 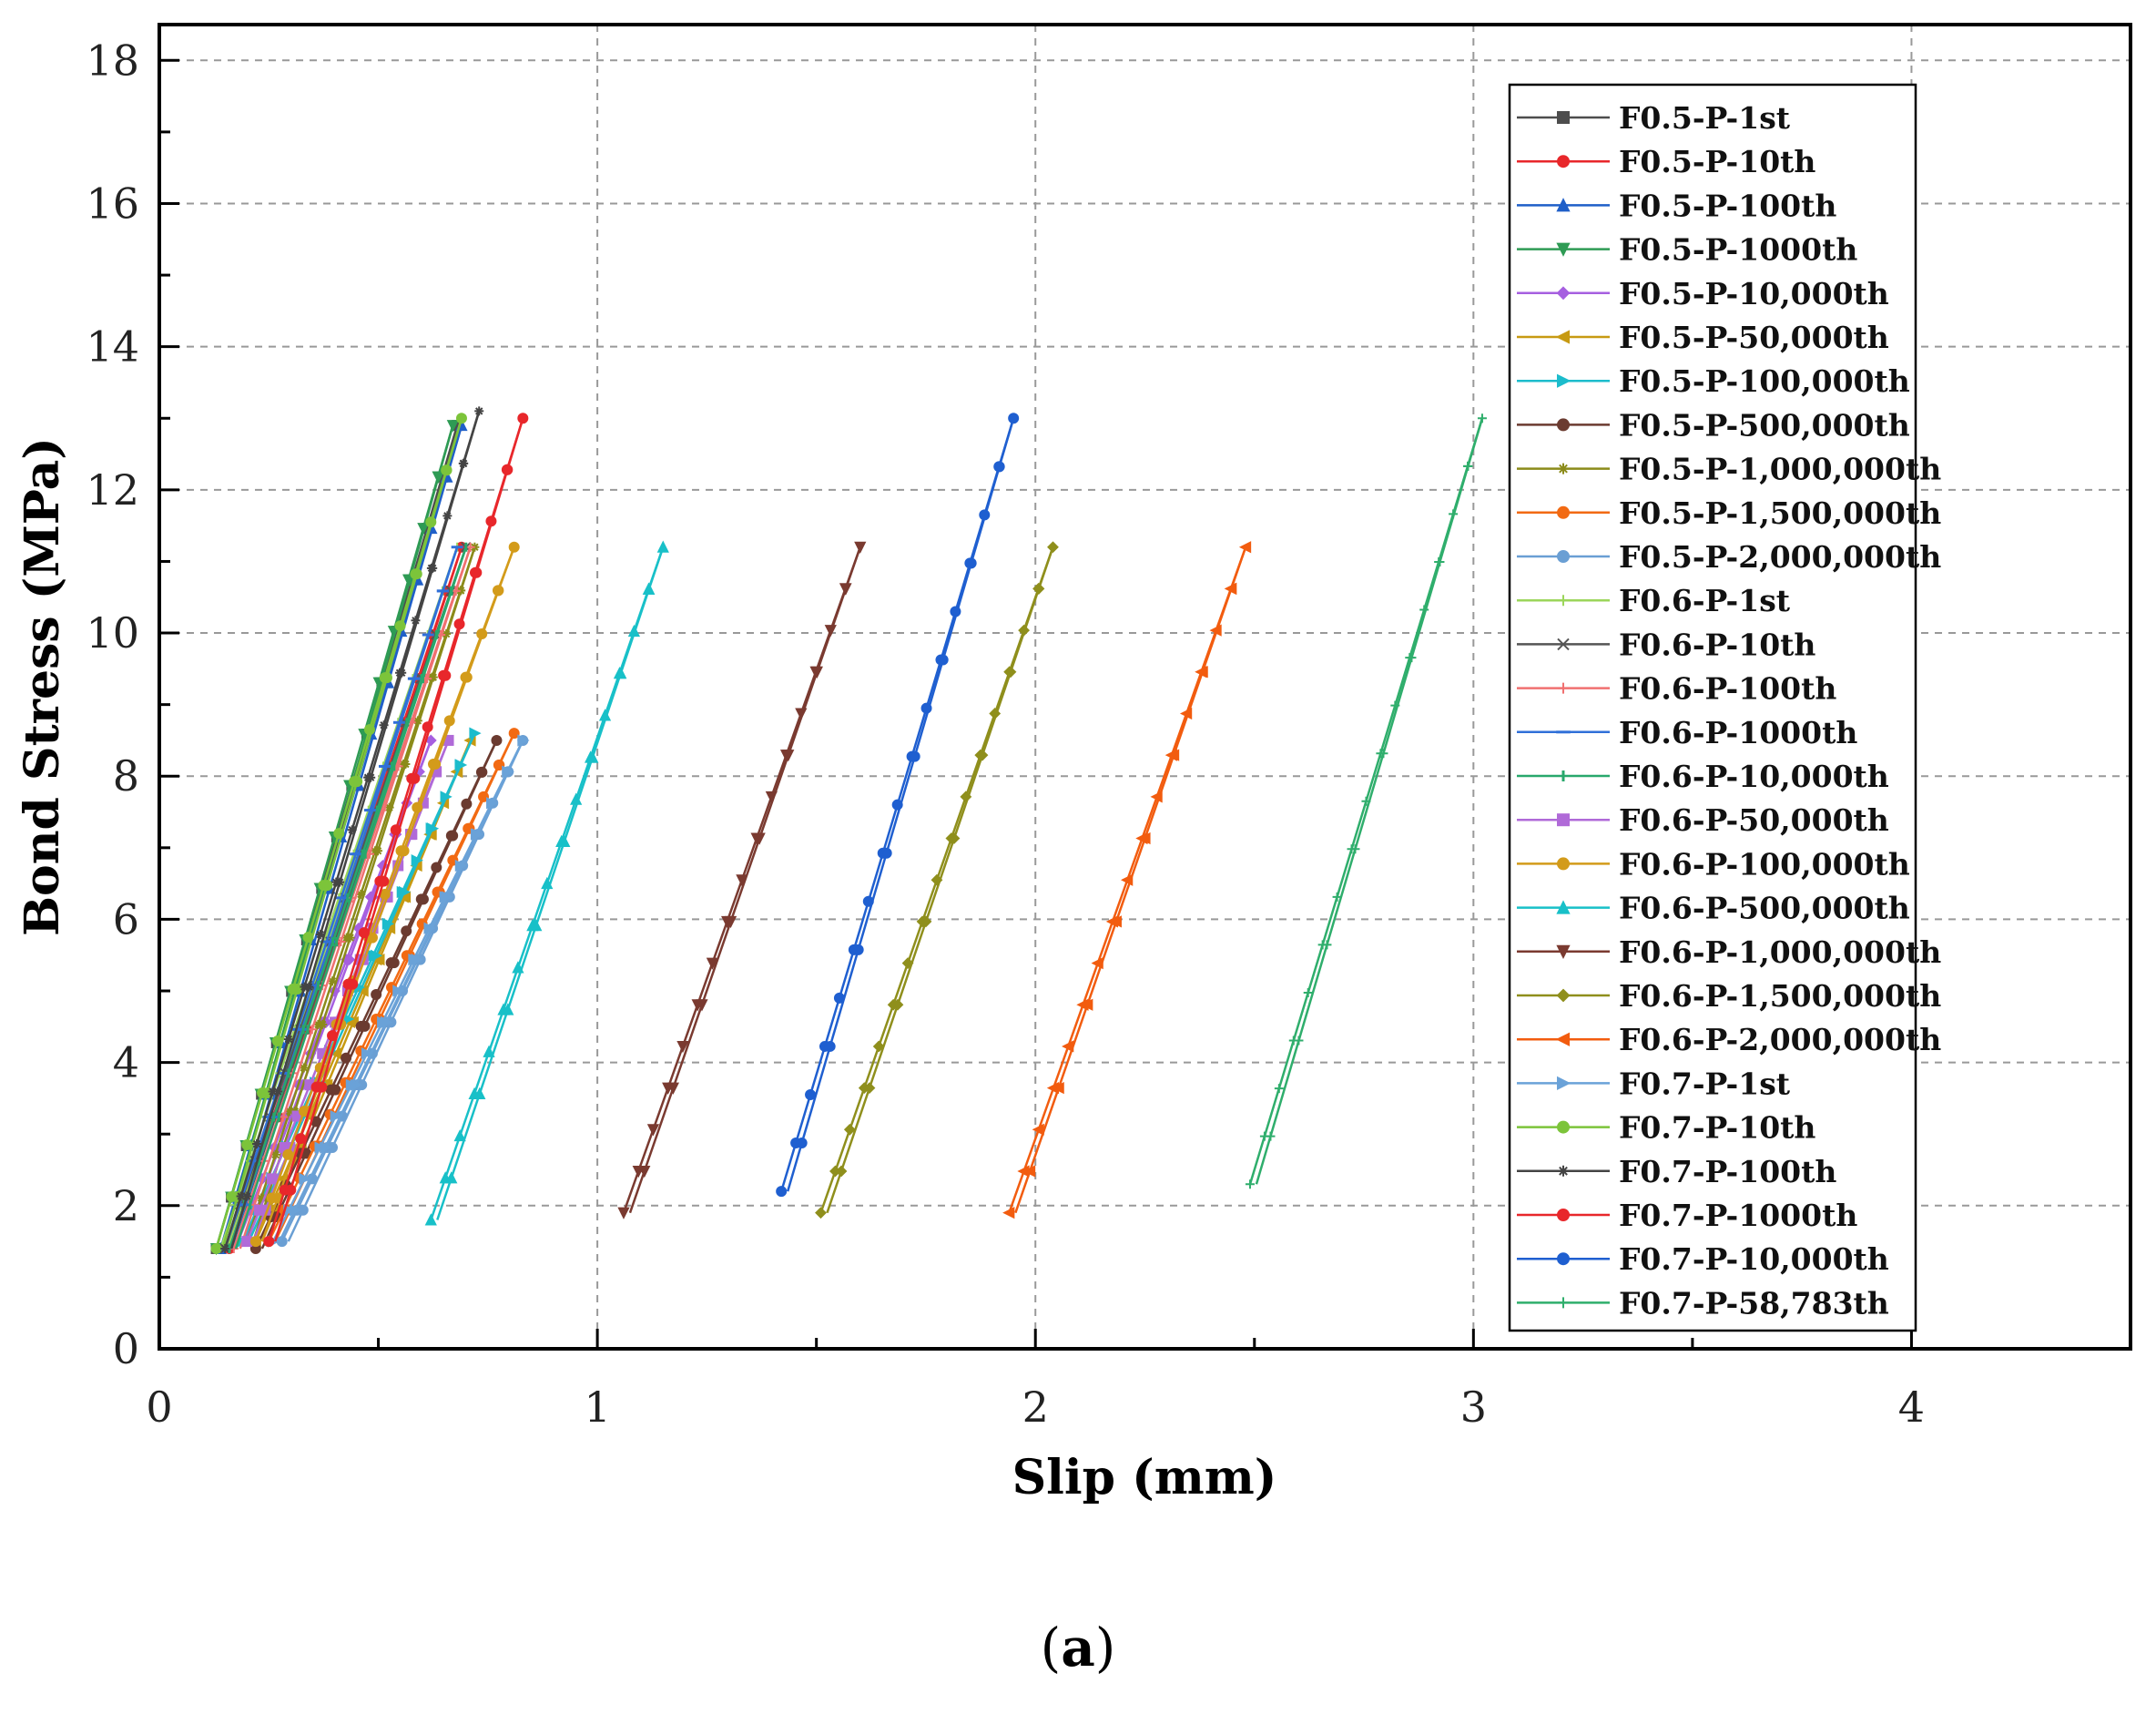 What do you see at coordinates (1780, 996) in the screenshot?
I see `legend-label: F0.6-P-1,500,000th` at bounding box center [1780, 996].